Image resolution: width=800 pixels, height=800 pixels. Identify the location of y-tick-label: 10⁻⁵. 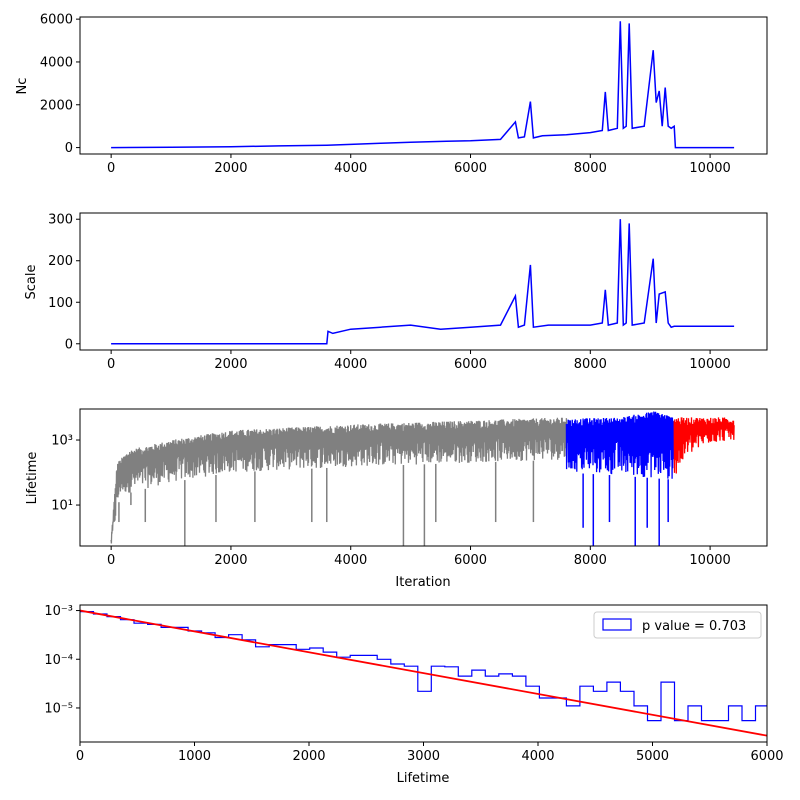
(58, 708).